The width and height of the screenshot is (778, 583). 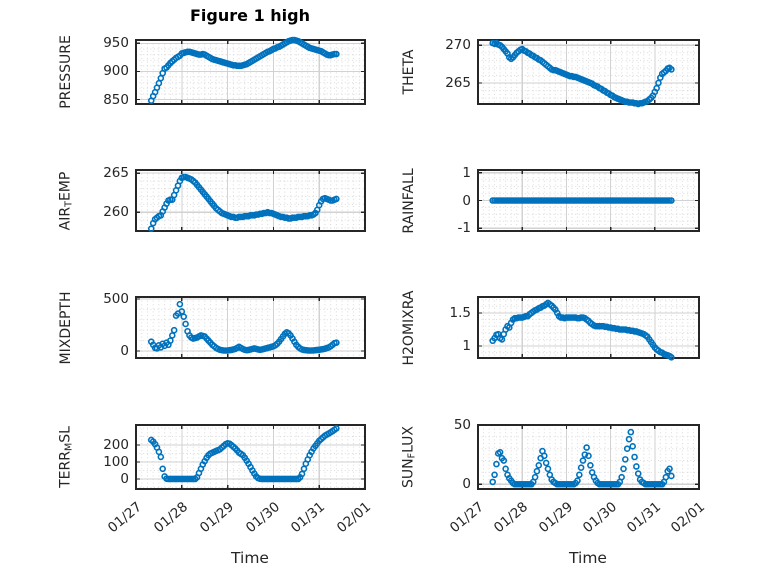 What do you see at coordinates (412, 455) in the screenshot?
I see `ylabel-part: F` at bounding box center [412, 455].